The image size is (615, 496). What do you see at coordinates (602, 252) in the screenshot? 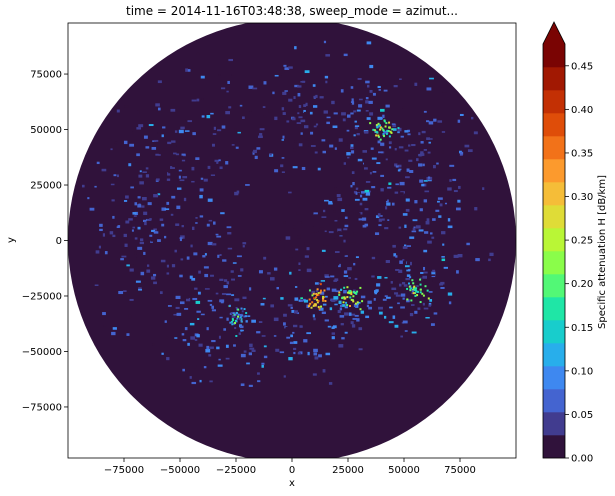
I see `colorbar-label: Specific attenuation H [dB/km]` at bounding box center [602, 252].